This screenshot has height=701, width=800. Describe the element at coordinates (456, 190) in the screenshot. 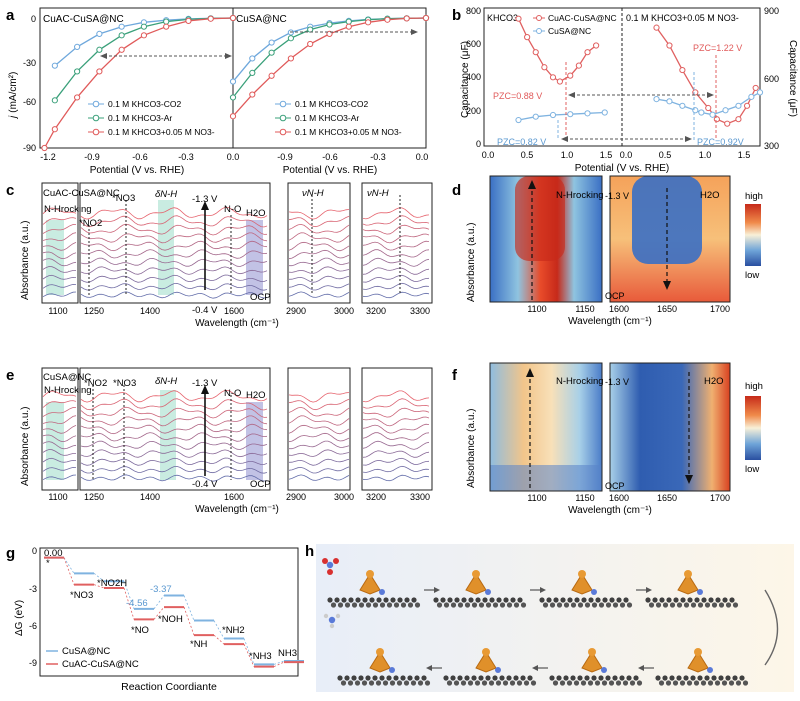

I see `panel-label-d: d` at that location.